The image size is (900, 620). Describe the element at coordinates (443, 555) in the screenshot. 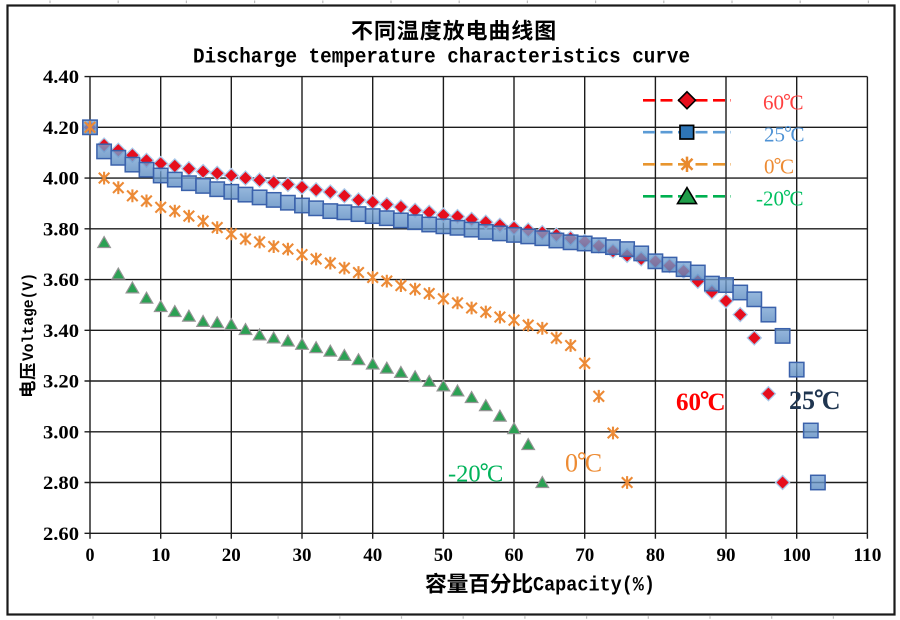

I see `svg-text: 50` at that location.